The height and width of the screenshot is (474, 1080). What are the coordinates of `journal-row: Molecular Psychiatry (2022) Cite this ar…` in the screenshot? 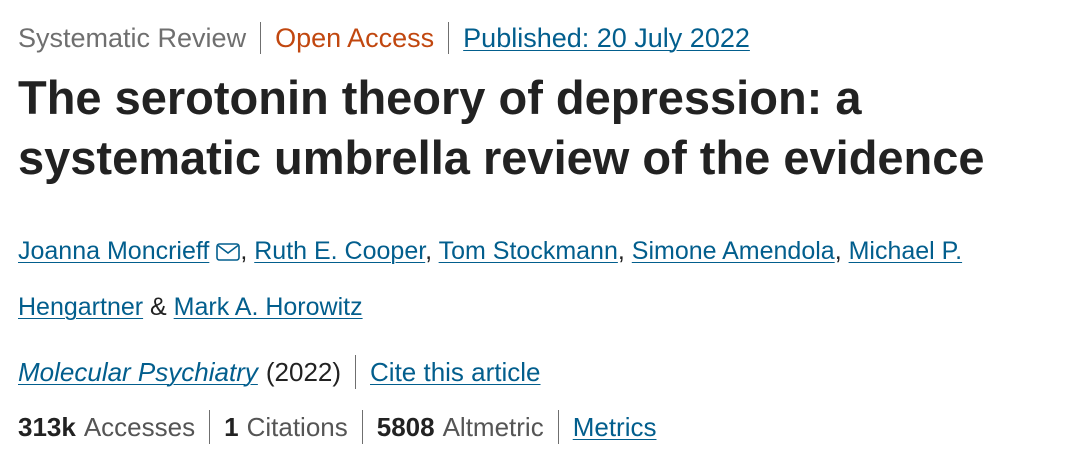 It's located at (279, 372).